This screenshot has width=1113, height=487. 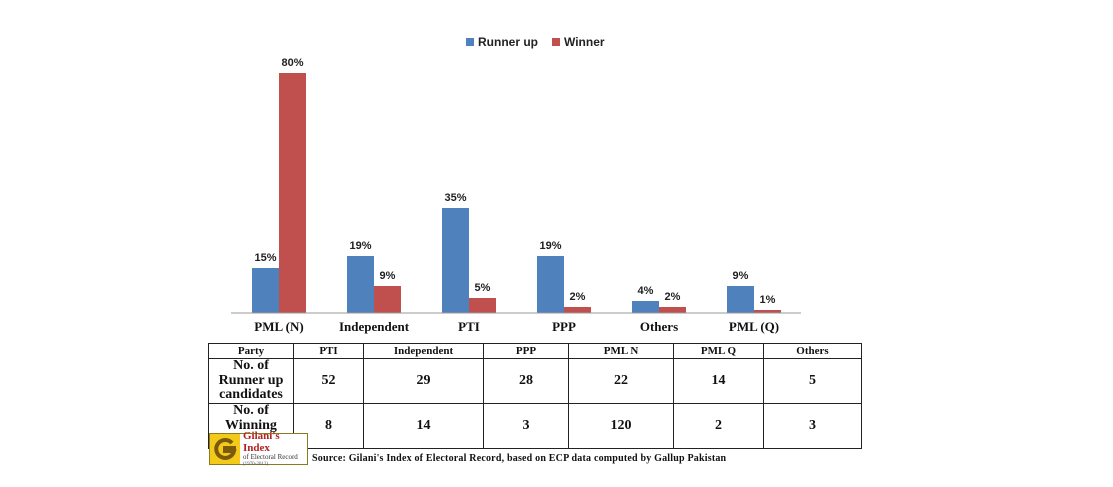 What do you see at coordinates (718, 426) in the screenshot?
I see `table-cell: 2` at bounding box center [718, 426].